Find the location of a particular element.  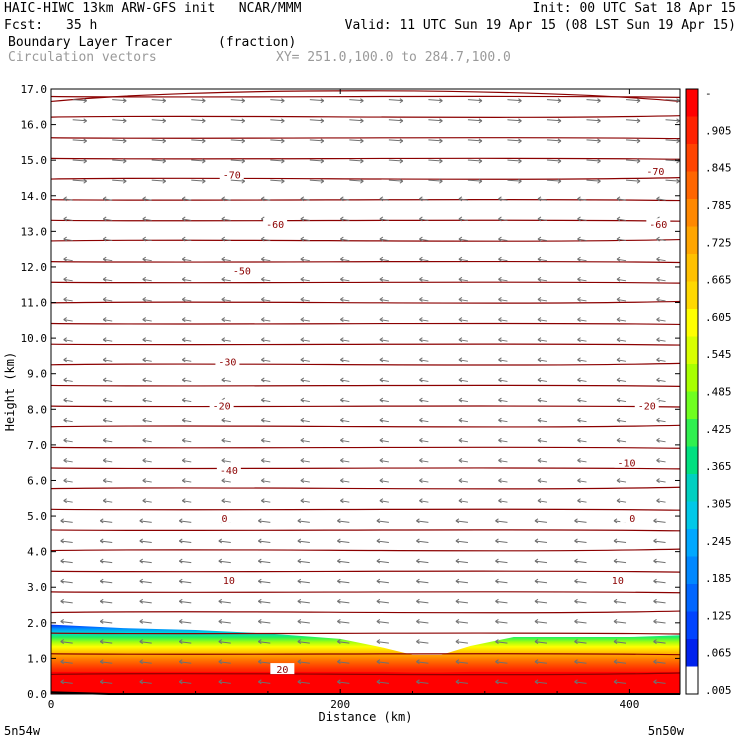

y-tick-label: 7.0 is located at coordinates (37, 445).